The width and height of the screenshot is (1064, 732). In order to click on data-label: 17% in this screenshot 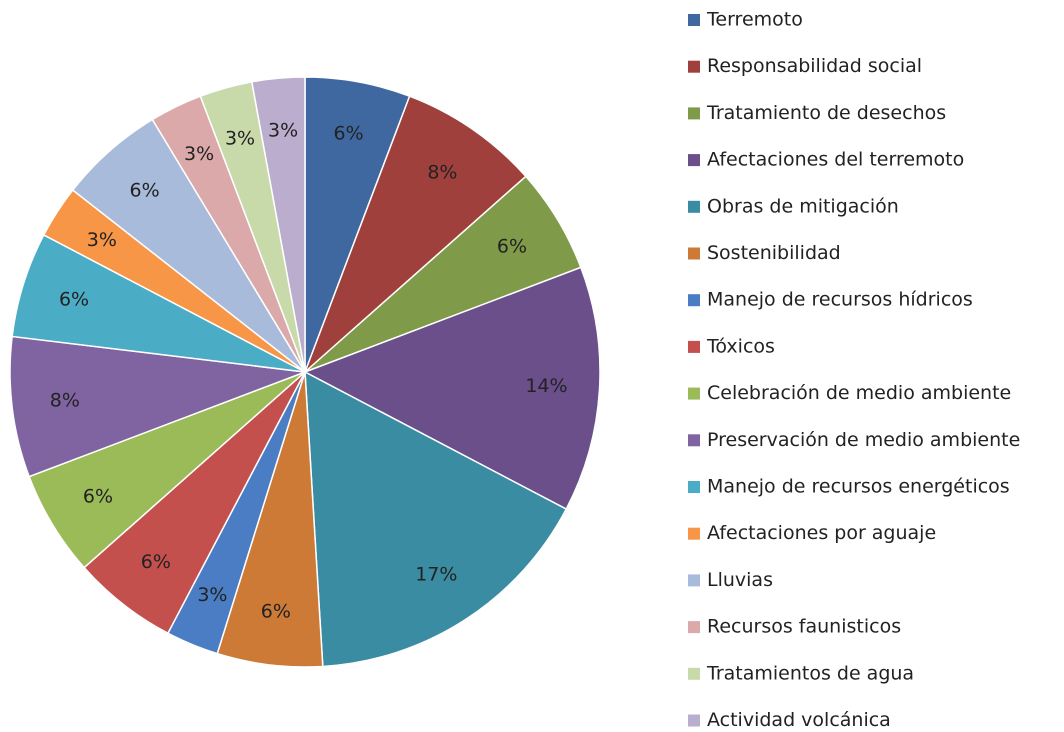, I will do `click(436, 575)`.